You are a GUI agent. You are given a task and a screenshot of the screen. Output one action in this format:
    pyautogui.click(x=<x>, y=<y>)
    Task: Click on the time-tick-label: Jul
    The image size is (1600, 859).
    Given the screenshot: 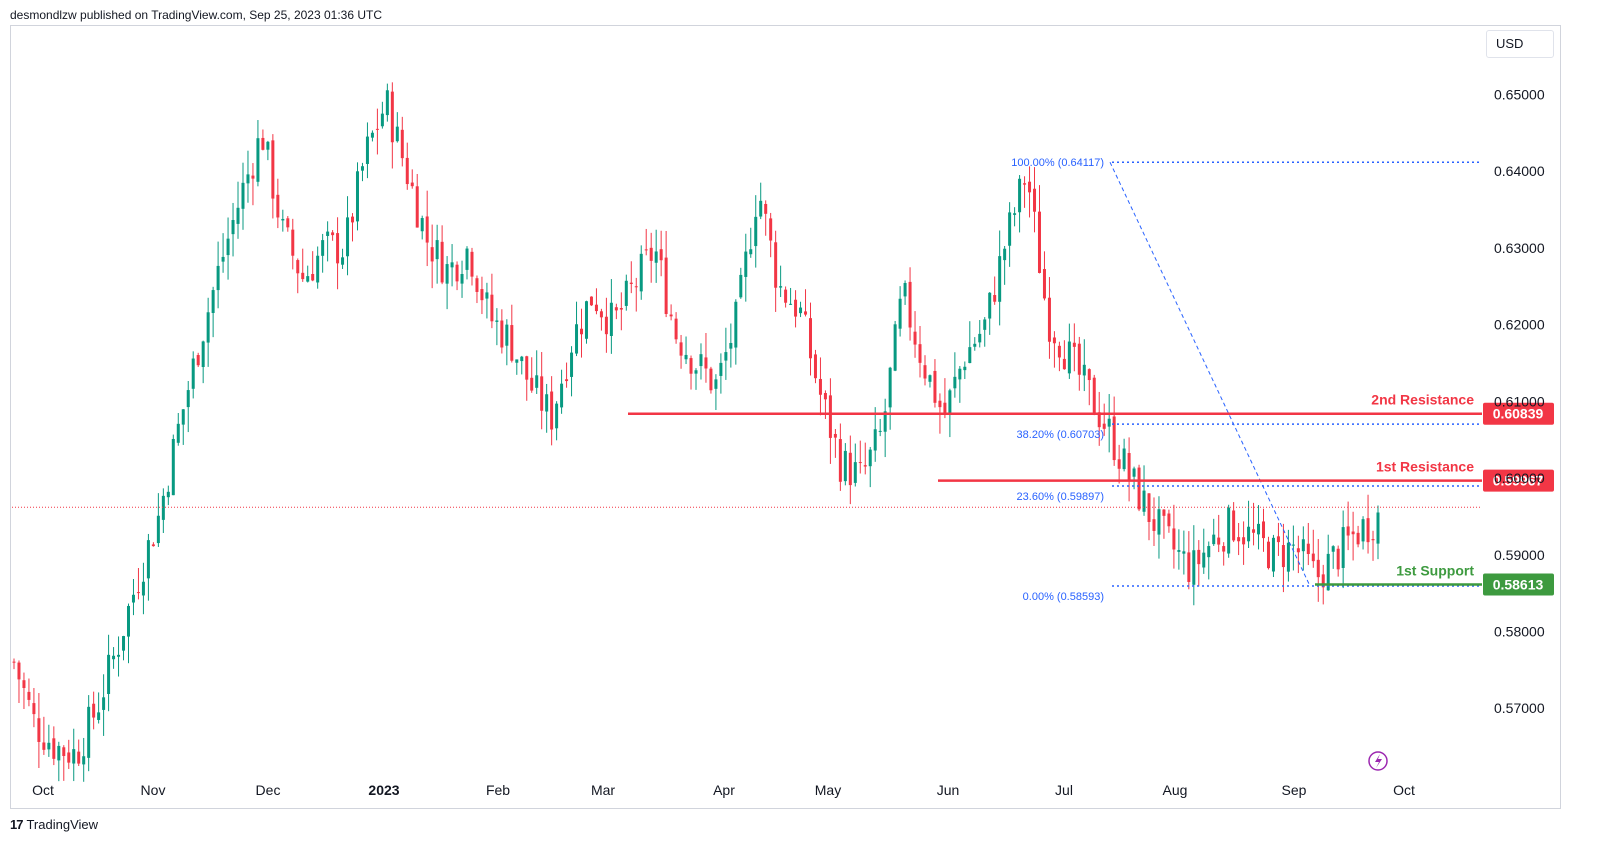 What is the action you would take?
    pyautogui.click(x=1064, y=790)
    